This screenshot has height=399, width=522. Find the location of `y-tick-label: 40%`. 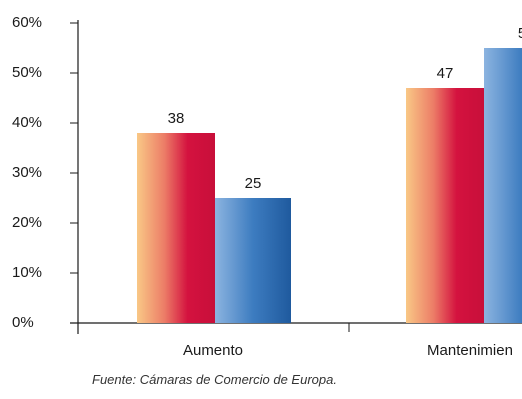

y-tick-label: 40% is located at coordinates (27, 122).